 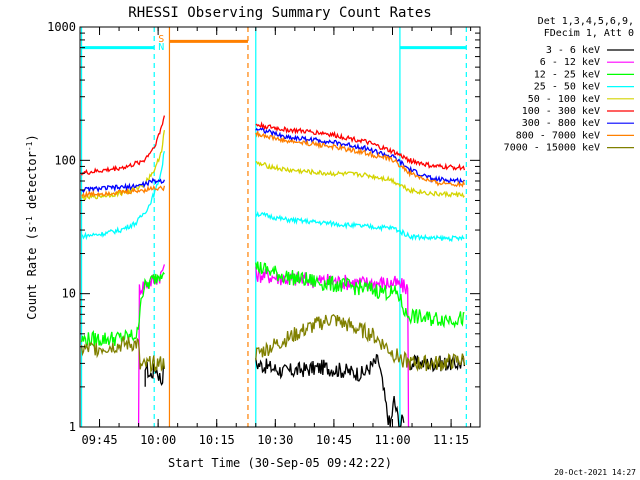 I want to click on legend-label-4: 50 - 100 keV, so click(x=564, y=99).